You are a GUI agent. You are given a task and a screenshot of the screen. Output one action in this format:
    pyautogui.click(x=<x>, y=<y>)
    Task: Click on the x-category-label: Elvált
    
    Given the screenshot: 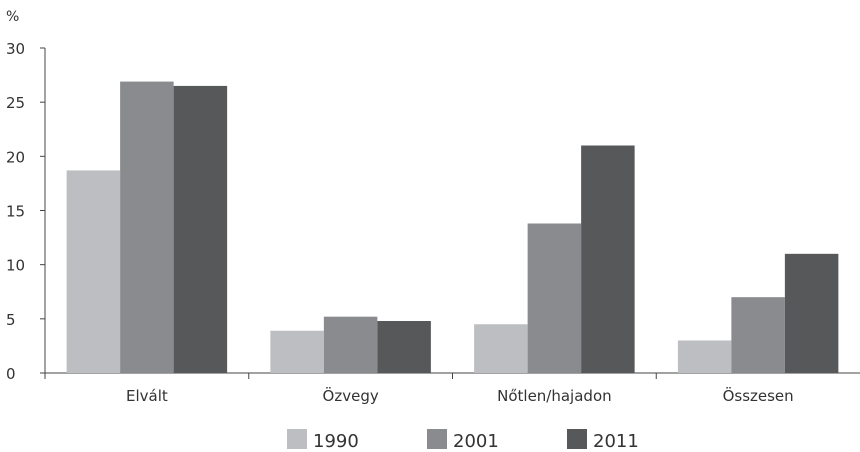 What is the action you would take?
    pyautogui.click(x=147, y=396)
    